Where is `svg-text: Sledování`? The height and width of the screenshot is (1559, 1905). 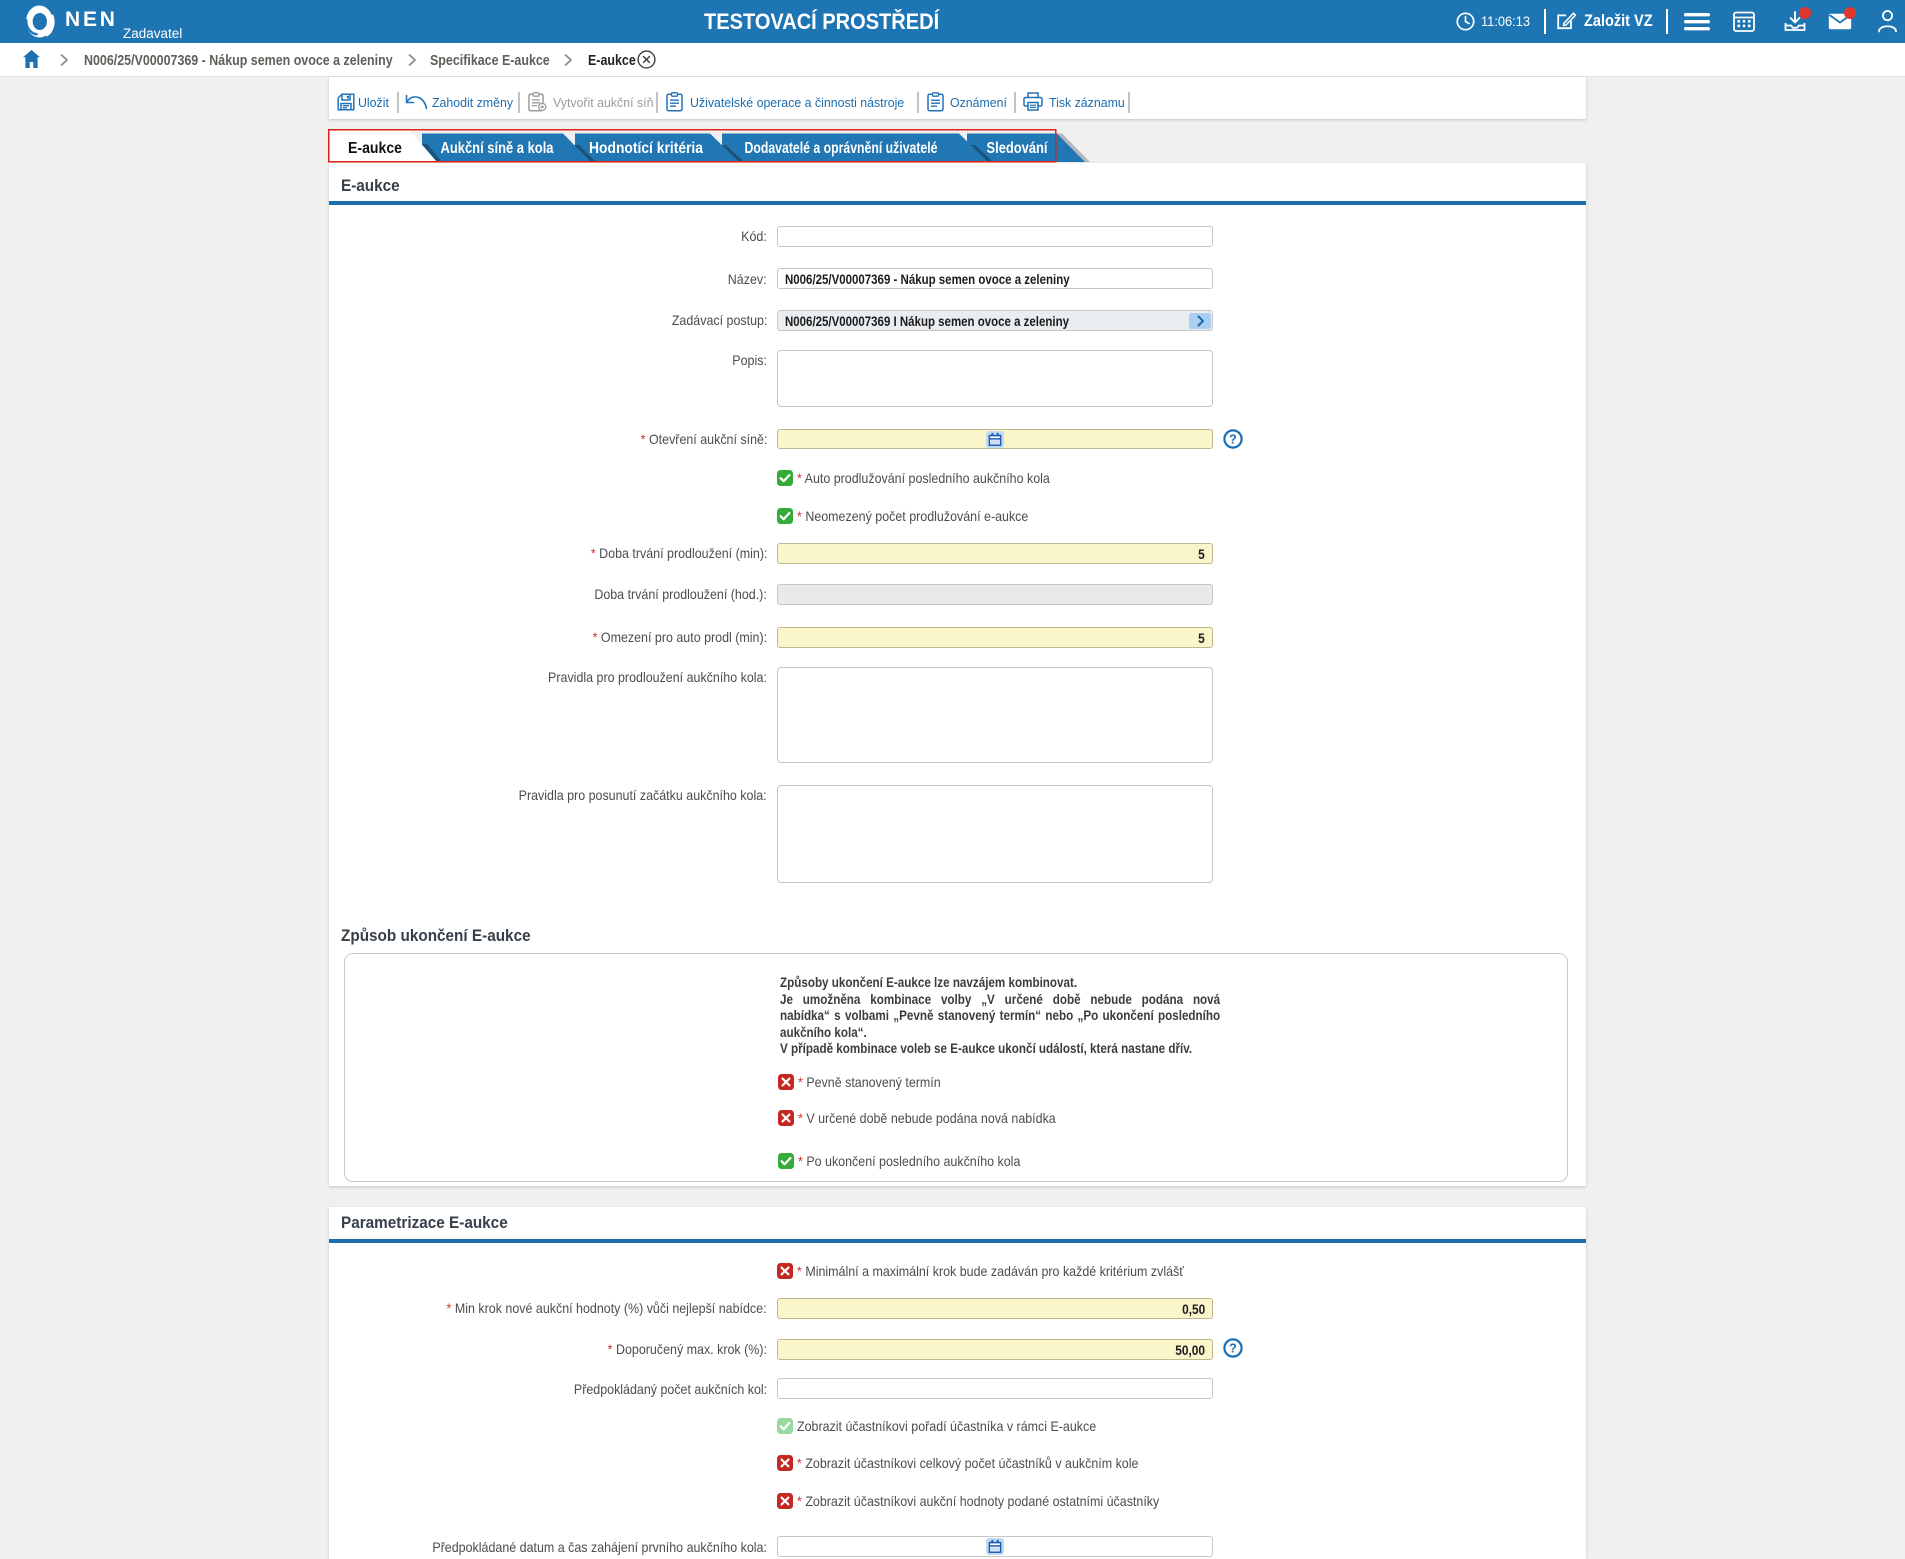 svg-text: Sledování is located at coordinates (1018, 148).